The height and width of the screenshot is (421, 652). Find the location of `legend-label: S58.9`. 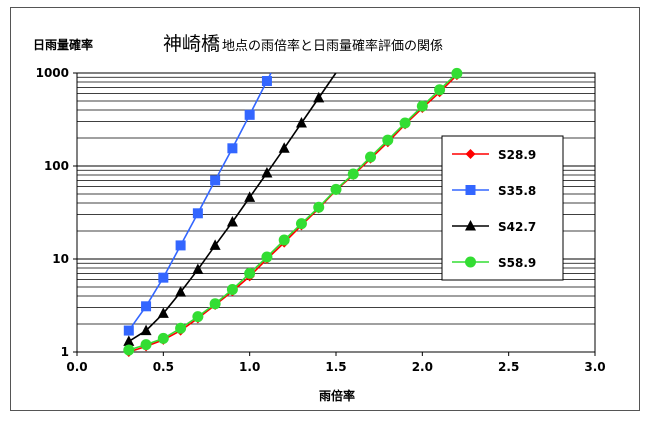

legend-label: S58.9 is located at coordinates (517, 263).